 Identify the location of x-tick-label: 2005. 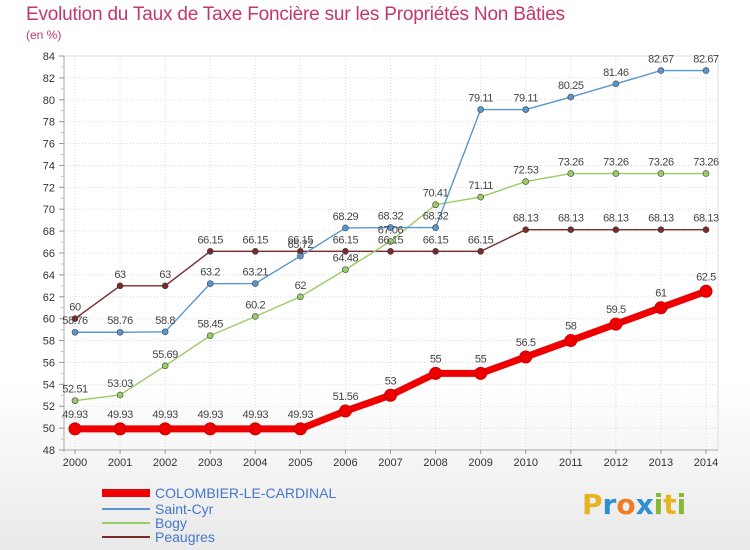
(300, 463).